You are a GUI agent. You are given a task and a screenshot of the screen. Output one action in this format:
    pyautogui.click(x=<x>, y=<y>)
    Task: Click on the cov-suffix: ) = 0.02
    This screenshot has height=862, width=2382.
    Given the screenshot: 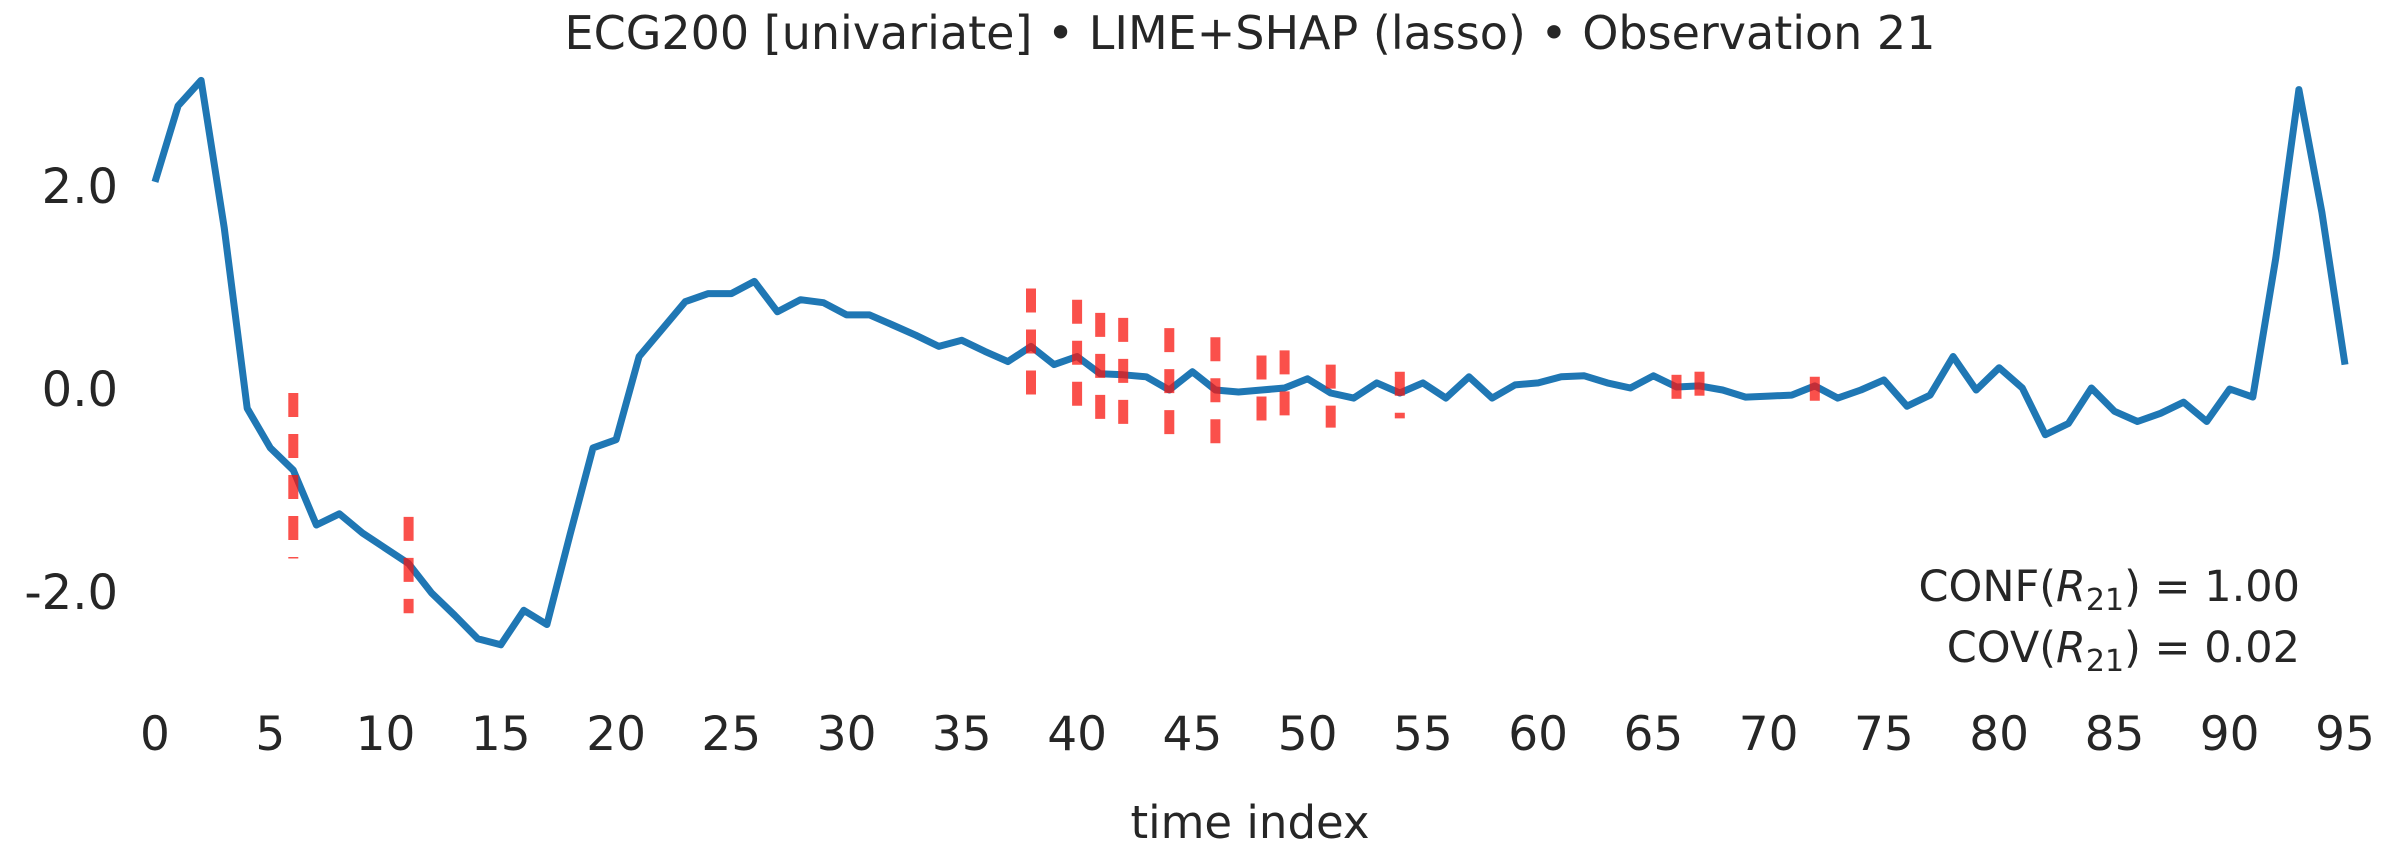 What is the action you would take?
    pyautogui.click(x=2212, y=648)
    